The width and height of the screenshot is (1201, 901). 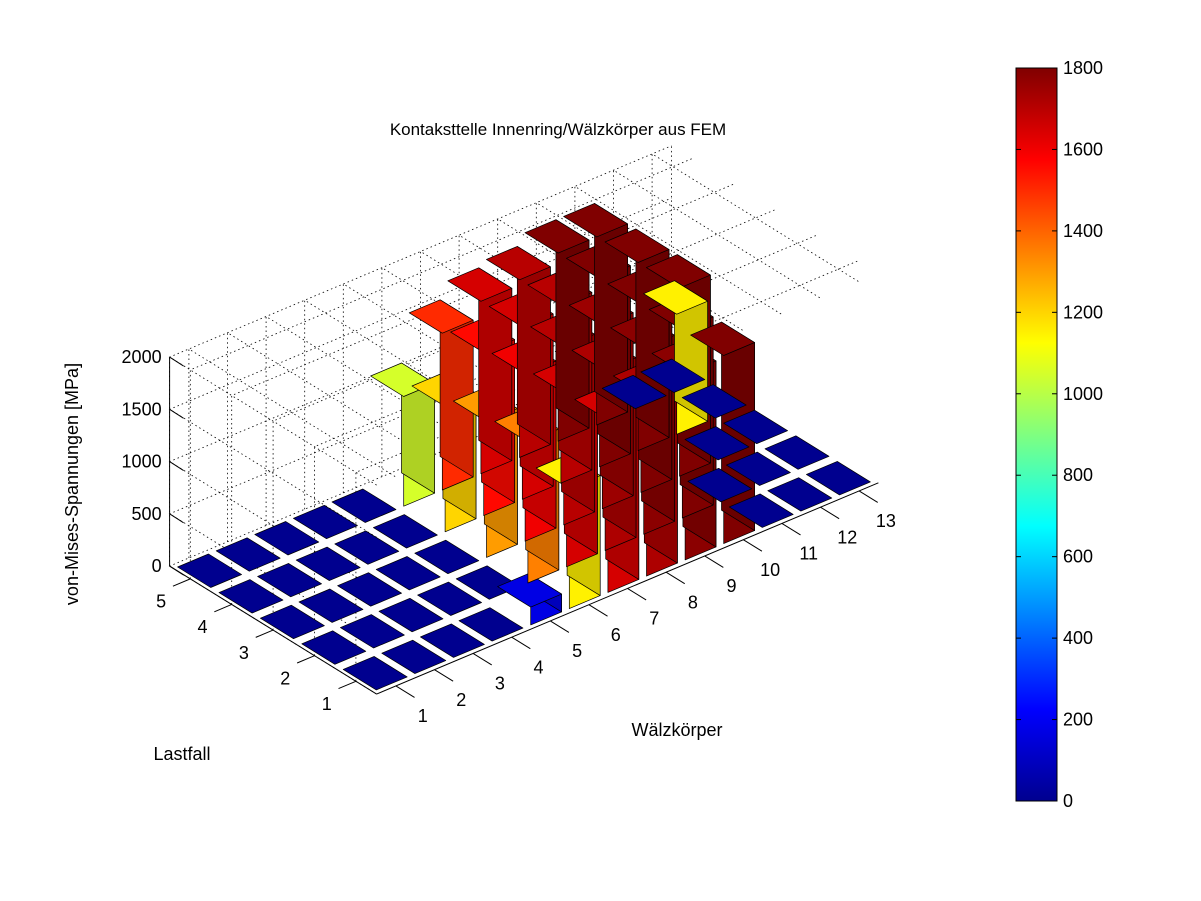 I want to click on colorbar-tick-label: 200, so click(x=1078, y=720).